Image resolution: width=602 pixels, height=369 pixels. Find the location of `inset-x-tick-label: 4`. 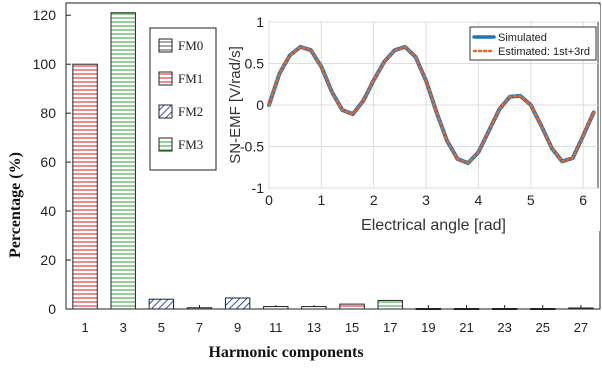

inset-x-tick-label: 4 is located at coordinates (479, 200).